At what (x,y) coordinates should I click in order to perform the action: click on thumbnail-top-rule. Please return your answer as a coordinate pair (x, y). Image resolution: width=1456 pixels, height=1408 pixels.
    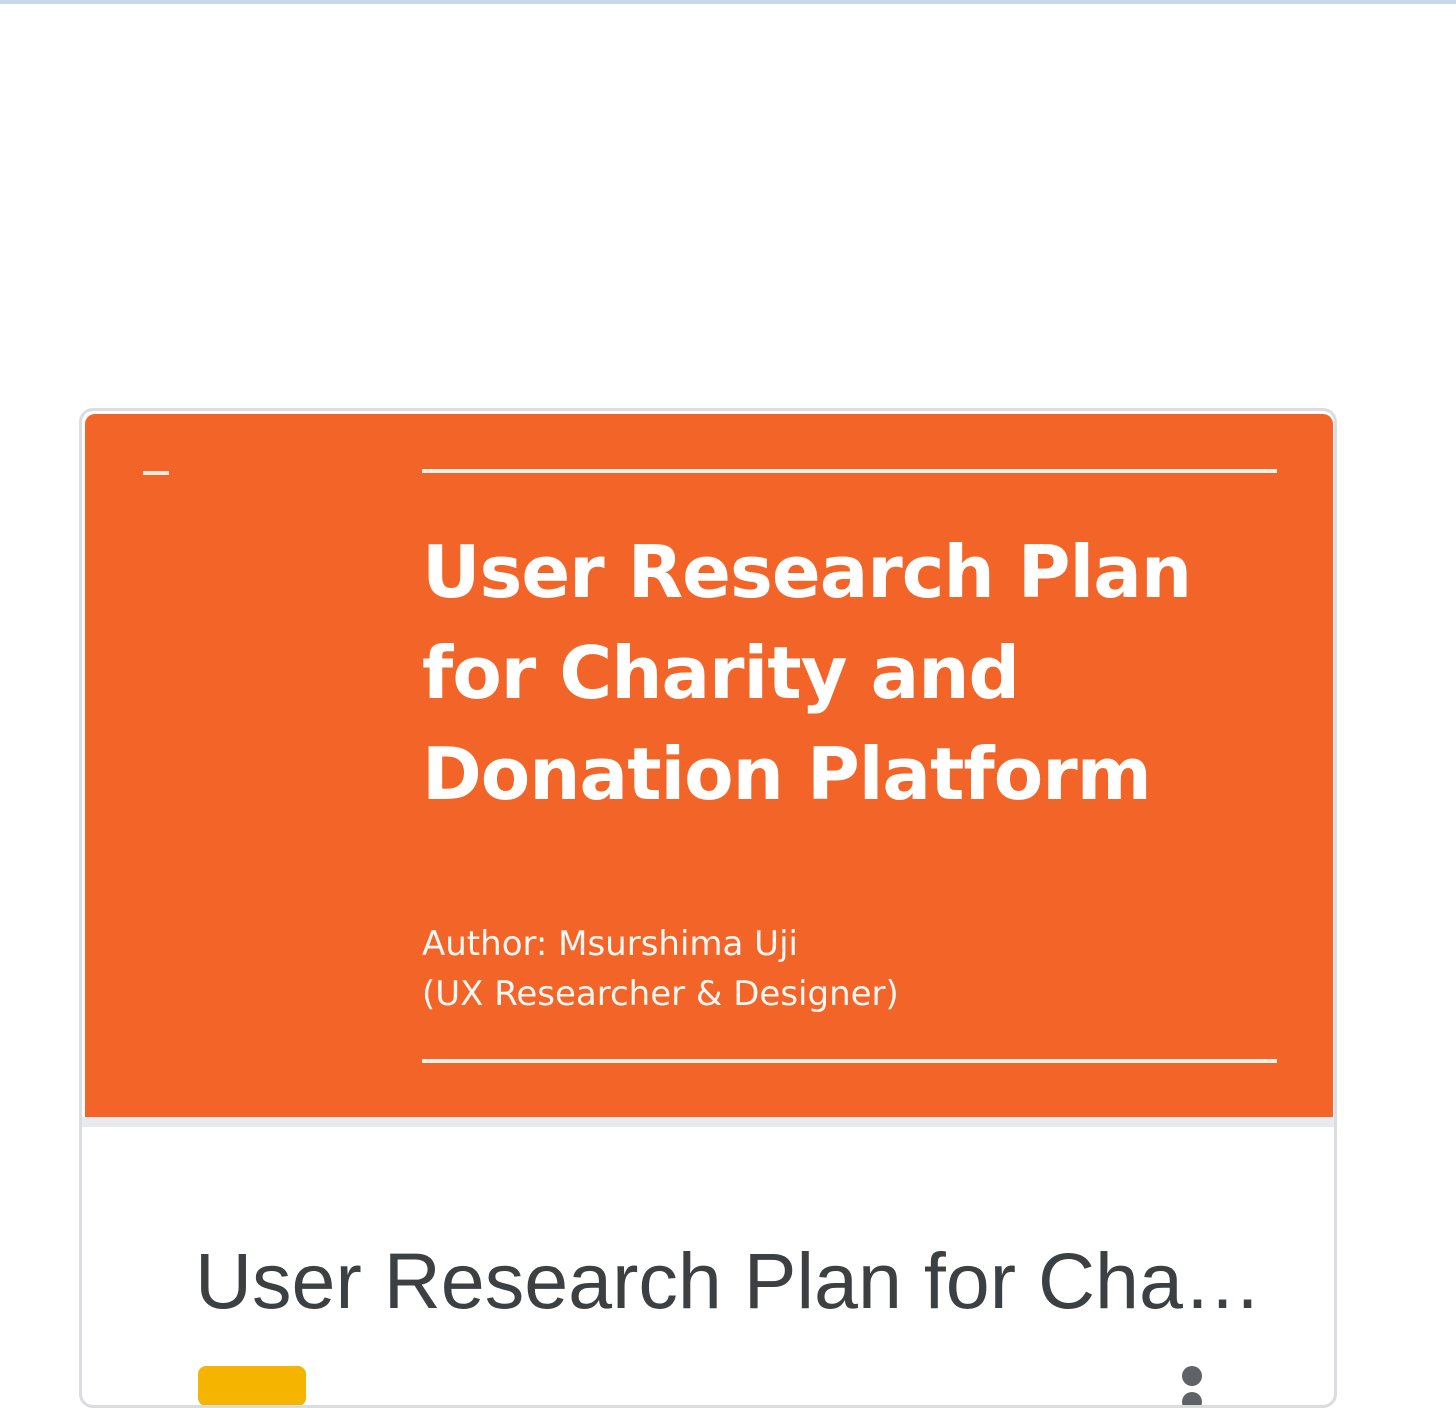
    Looking at the image, I should click on (849, 471).